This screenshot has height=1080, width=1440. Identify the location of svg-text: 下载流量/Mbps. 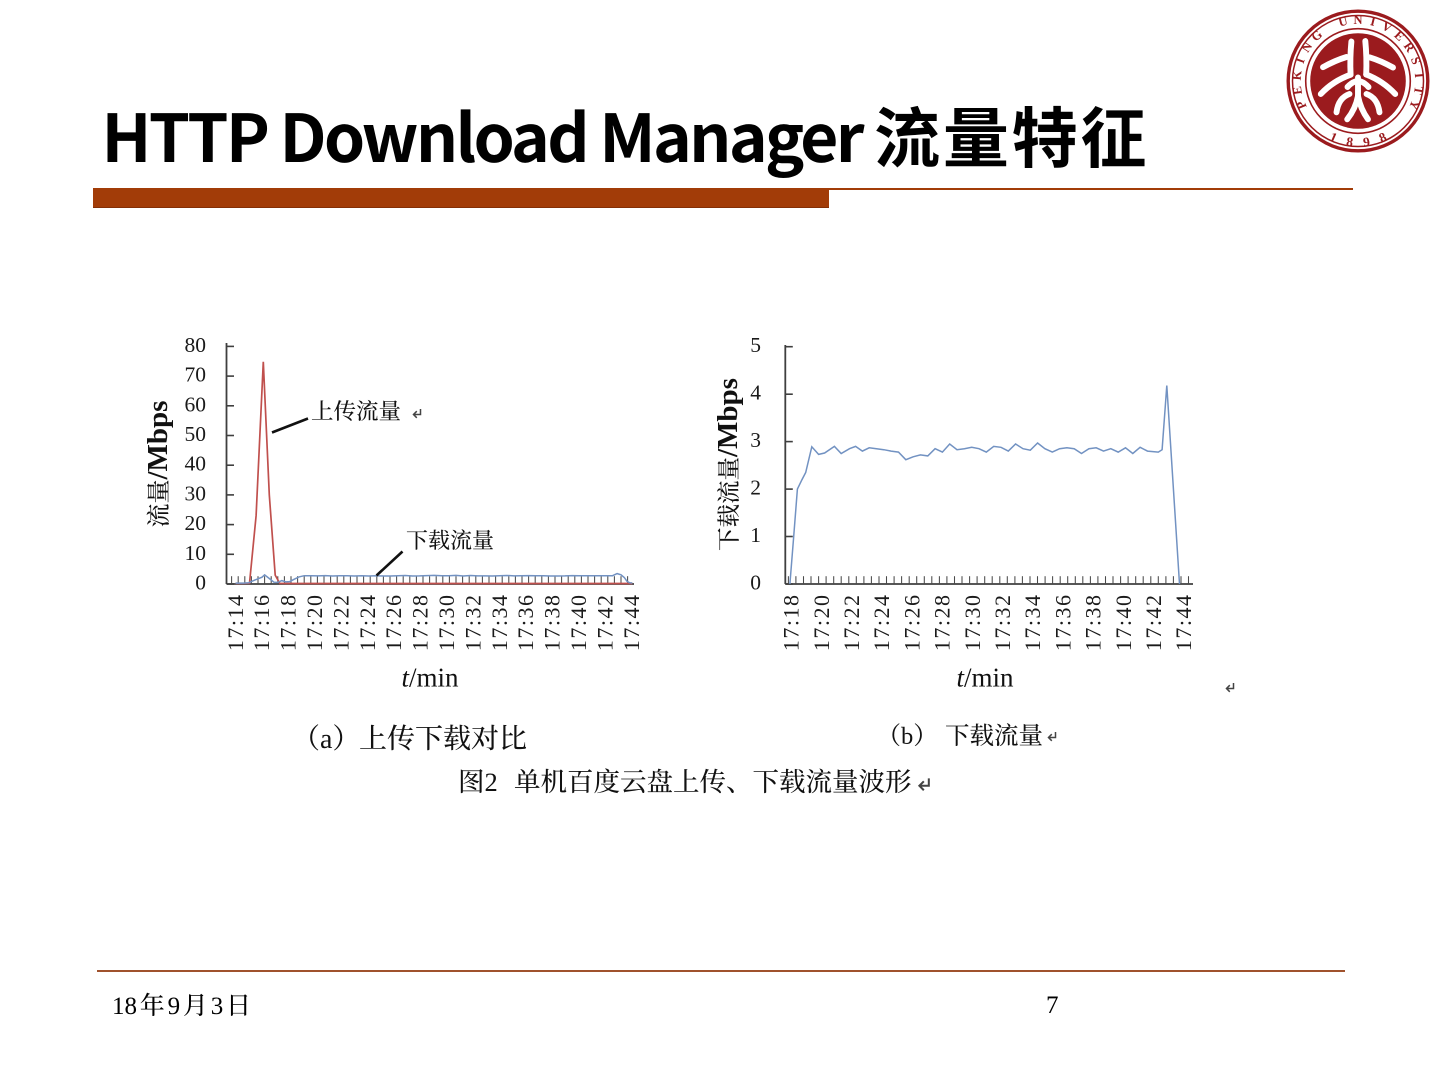
(727, 464).